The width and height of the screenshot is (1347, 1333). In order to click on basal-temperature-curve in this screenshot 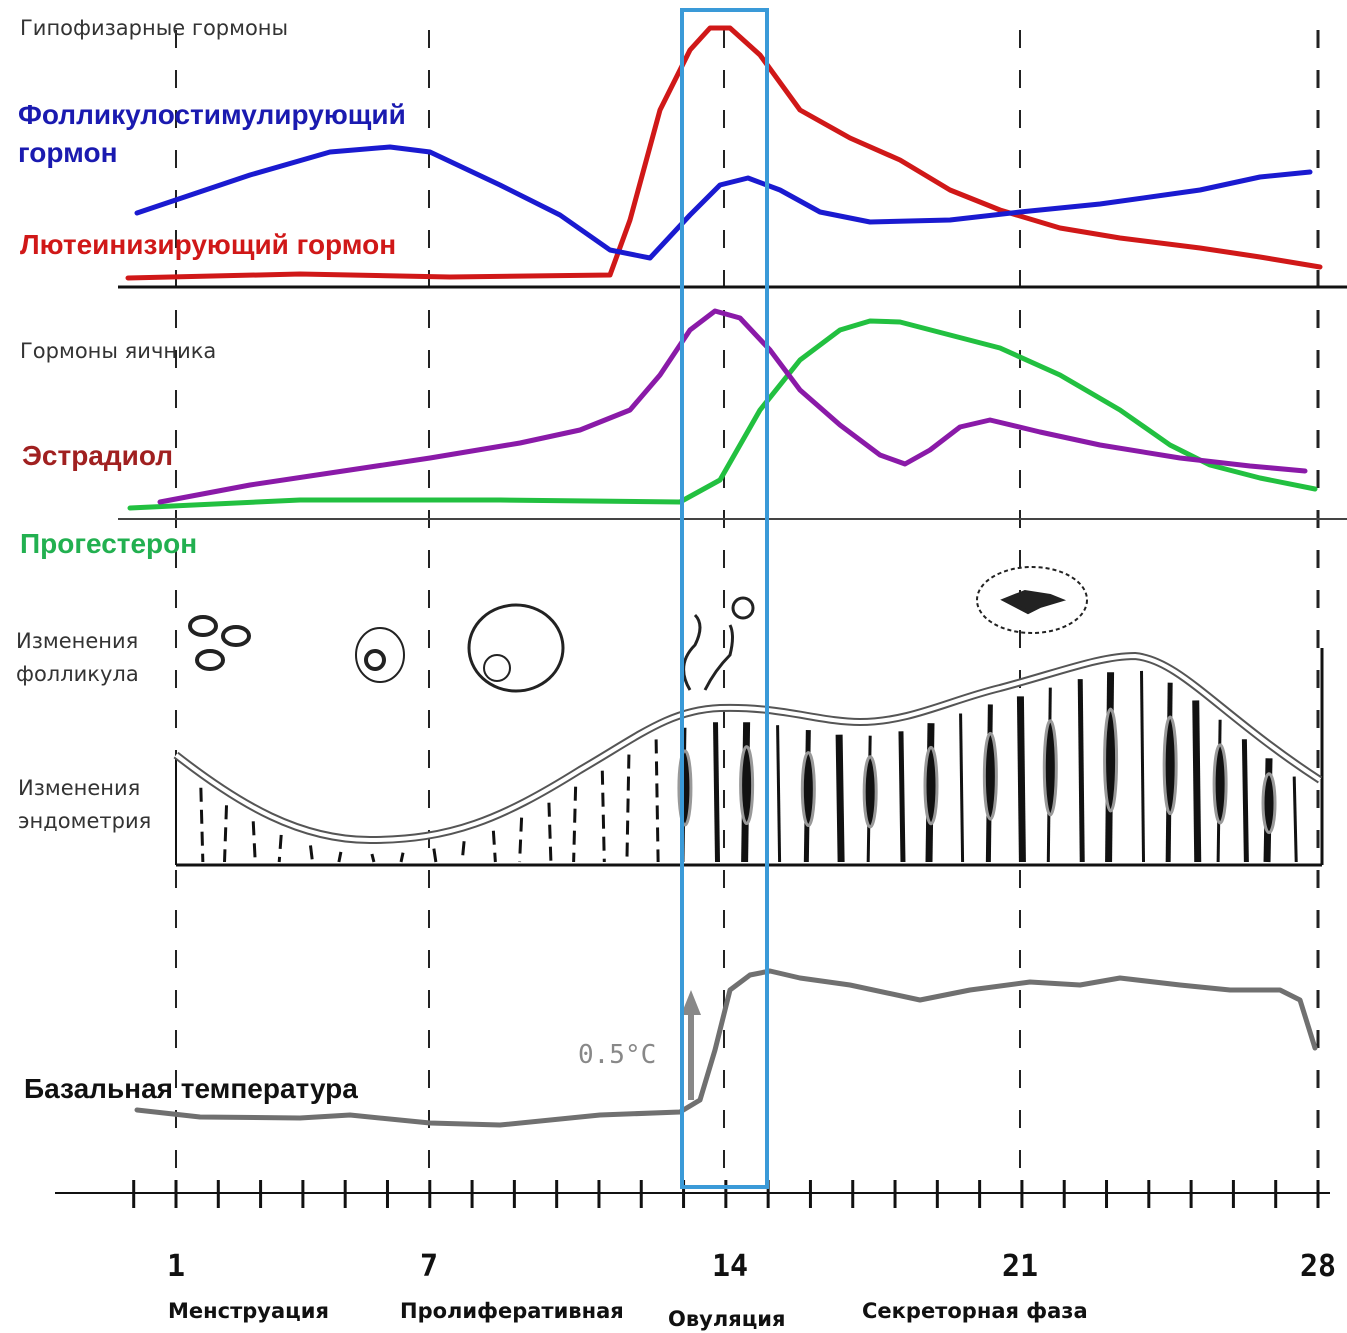, I will do `click(726, 1048)`.